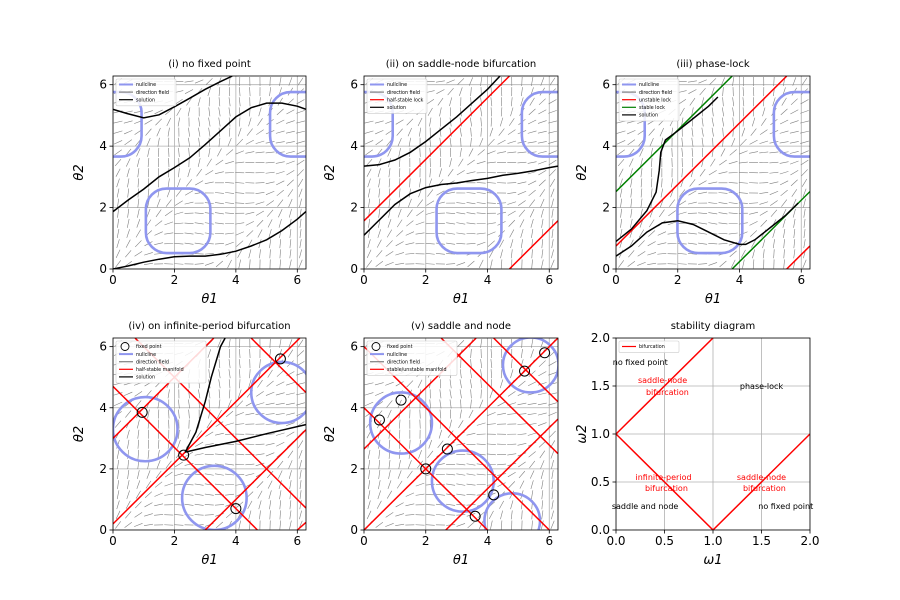  Describe the element at coordinates (103, 146) in the screenshot. I see `y-tick-label: 4` at that location.